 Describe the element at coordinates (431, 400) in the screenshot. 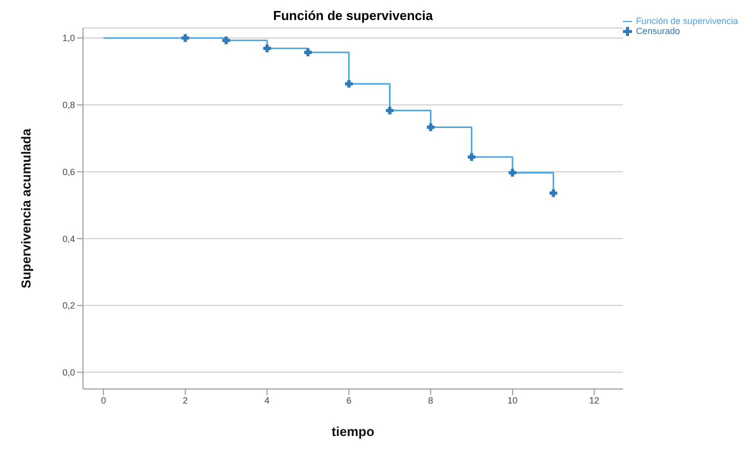

I see `x-tick-label: 8` at that location.